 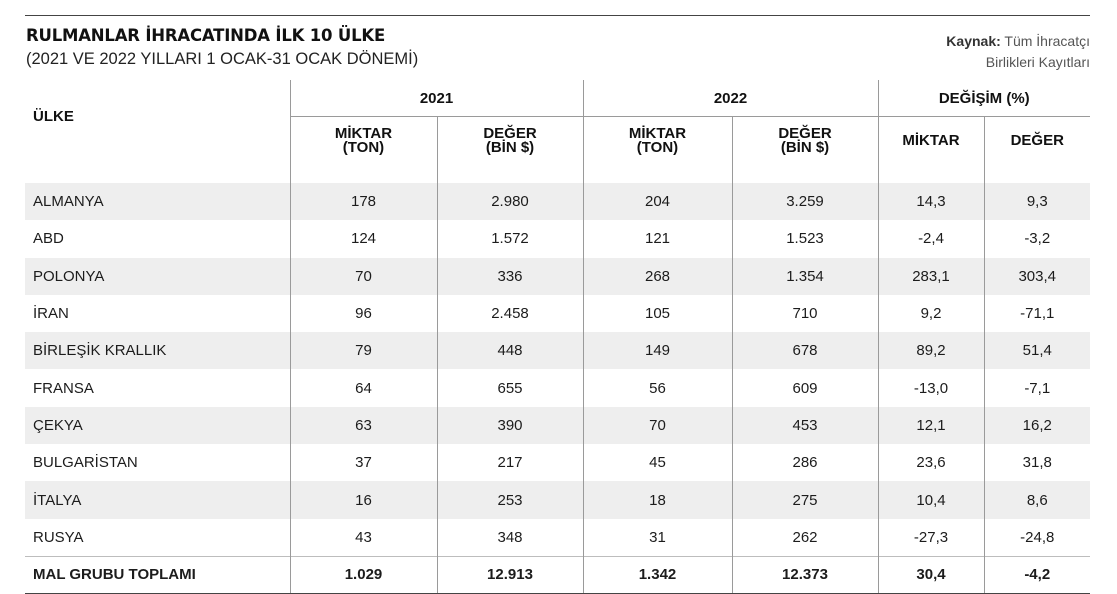 What do you see at coordinates (730, 98) in the screenshot?
I see `year-2022-header: 2022` at bounding box center [730, 98].